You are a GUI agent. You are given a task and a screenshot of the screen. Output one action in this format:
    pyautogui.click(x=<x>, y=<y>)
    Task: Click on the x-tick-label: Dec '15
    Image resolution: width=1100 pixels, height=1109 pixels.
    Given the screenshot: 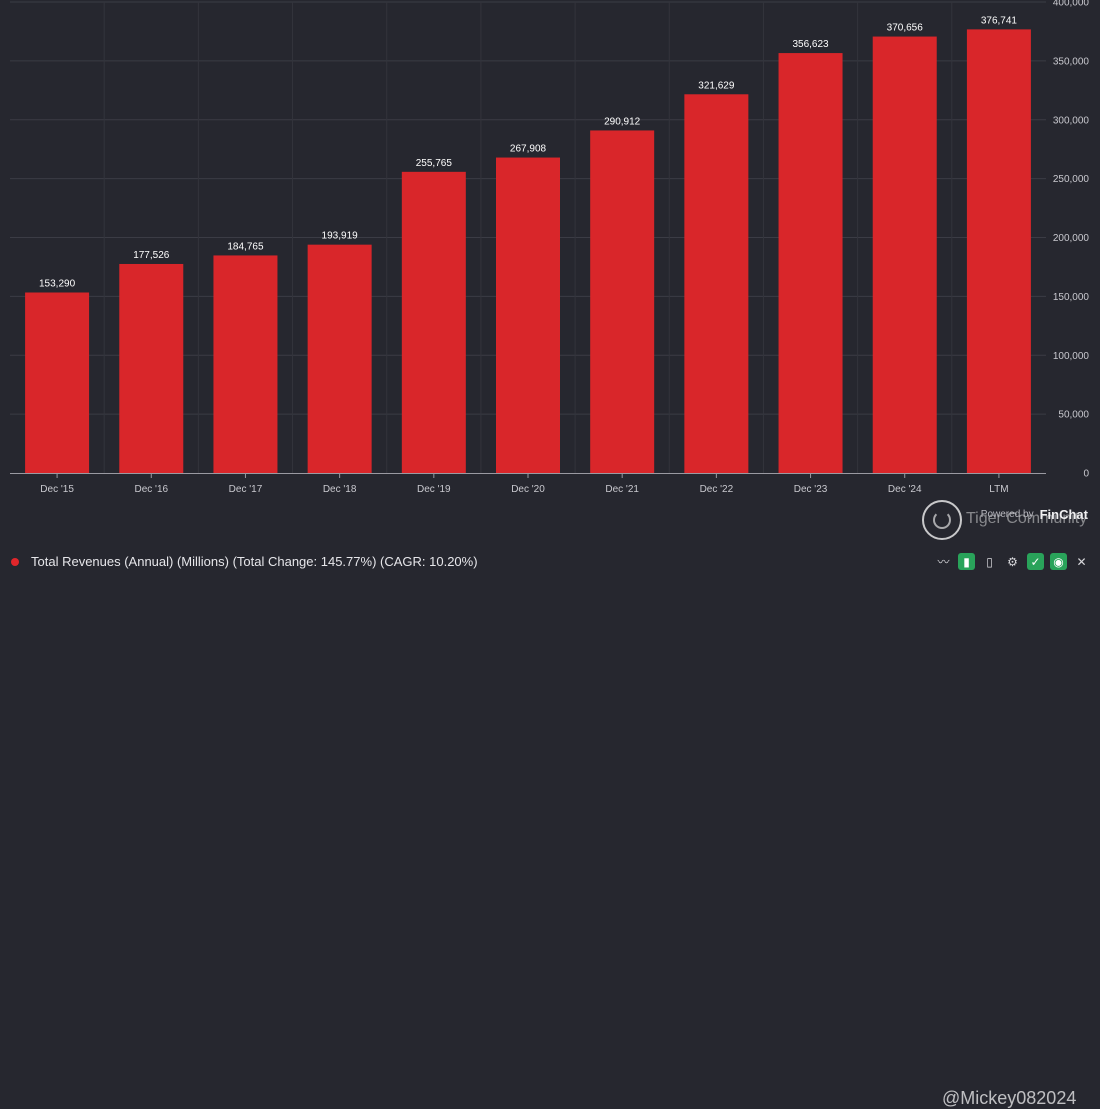 What is the action you would take?
    pyautogui.click(x=57, y=489)
    